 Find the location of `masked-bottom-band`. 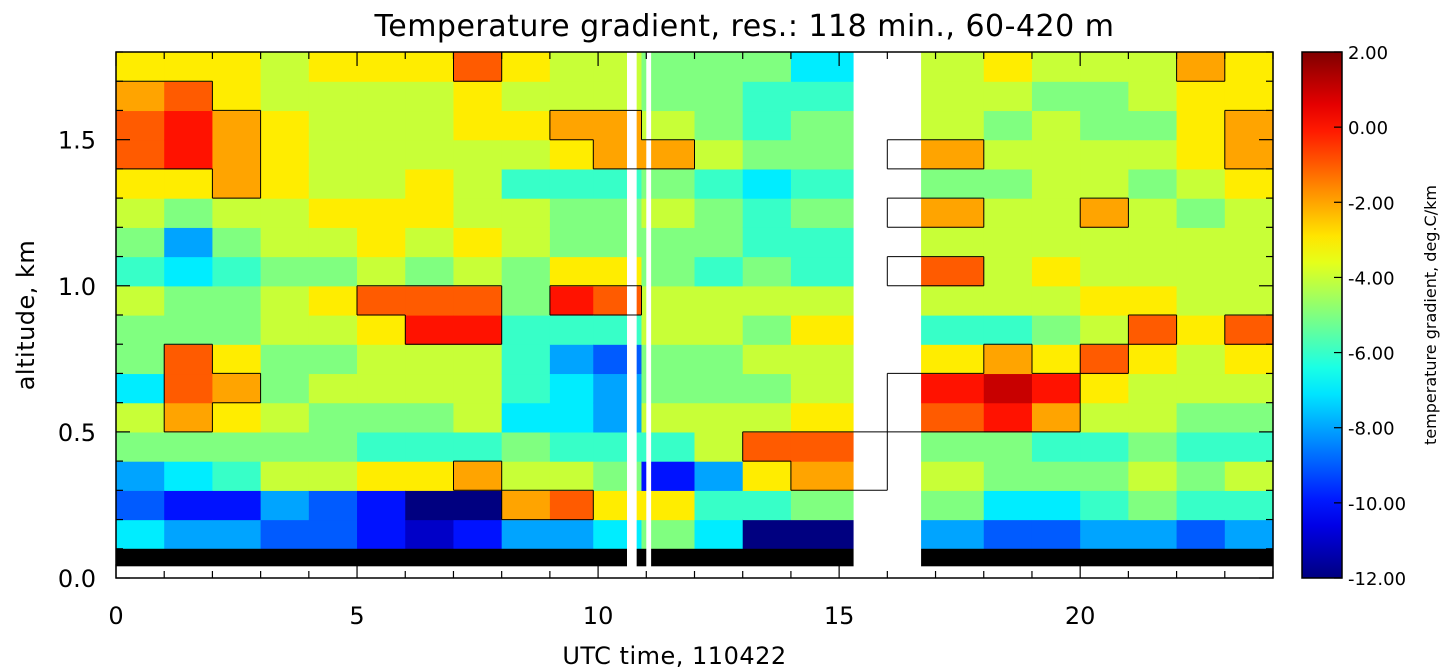

masked-bottom-band is located at coordinates (694, 557).